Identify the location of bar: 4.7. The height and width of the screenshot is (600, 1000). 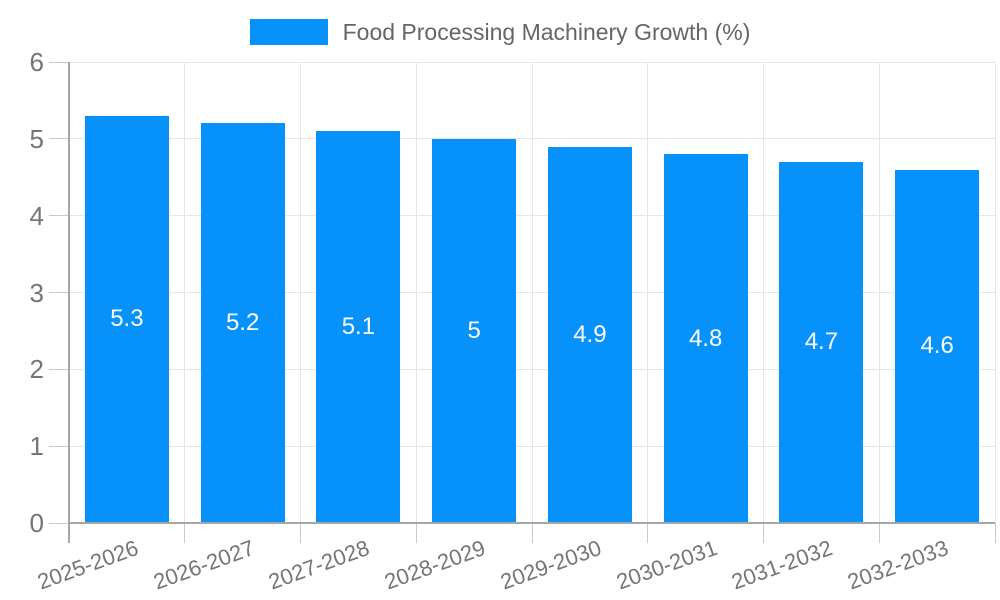
(821, 342).